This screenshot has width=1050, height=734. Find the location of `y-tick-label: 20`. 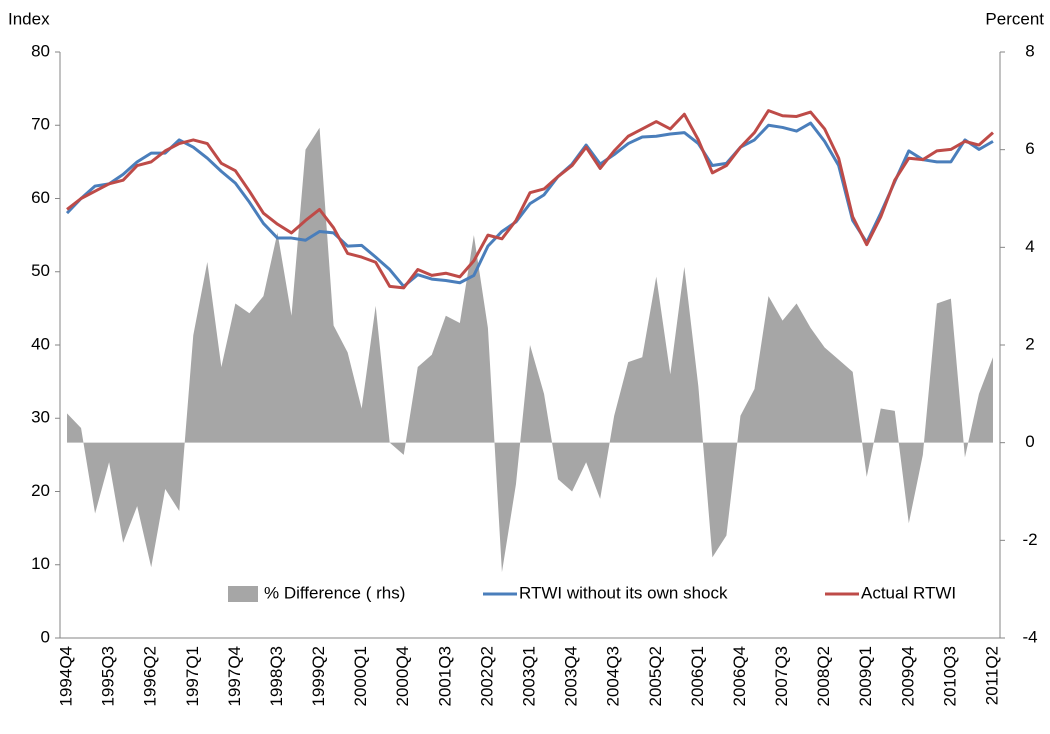

y-tick-label: 20 is located at coordinates (40, 490).